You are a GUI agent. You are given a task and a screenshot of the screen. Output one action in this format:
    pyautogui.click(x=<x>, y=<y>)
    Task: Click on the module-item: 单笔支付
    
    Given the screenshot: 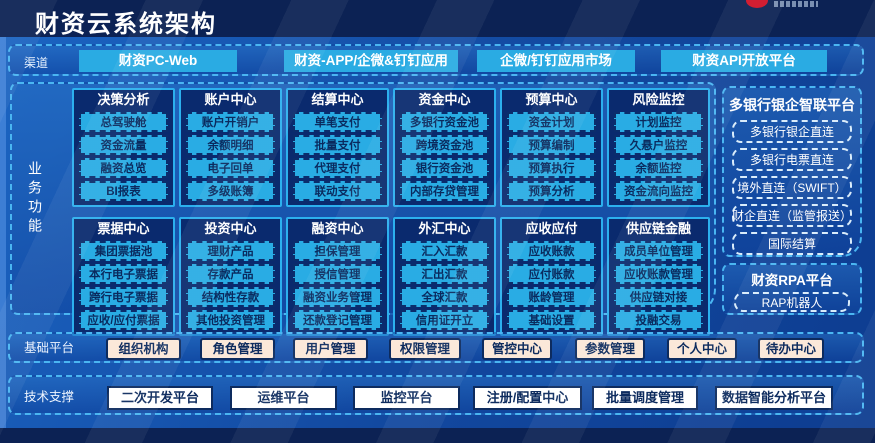 What is the action you would take?
    pyautogui.click(x=337, y=122)
    